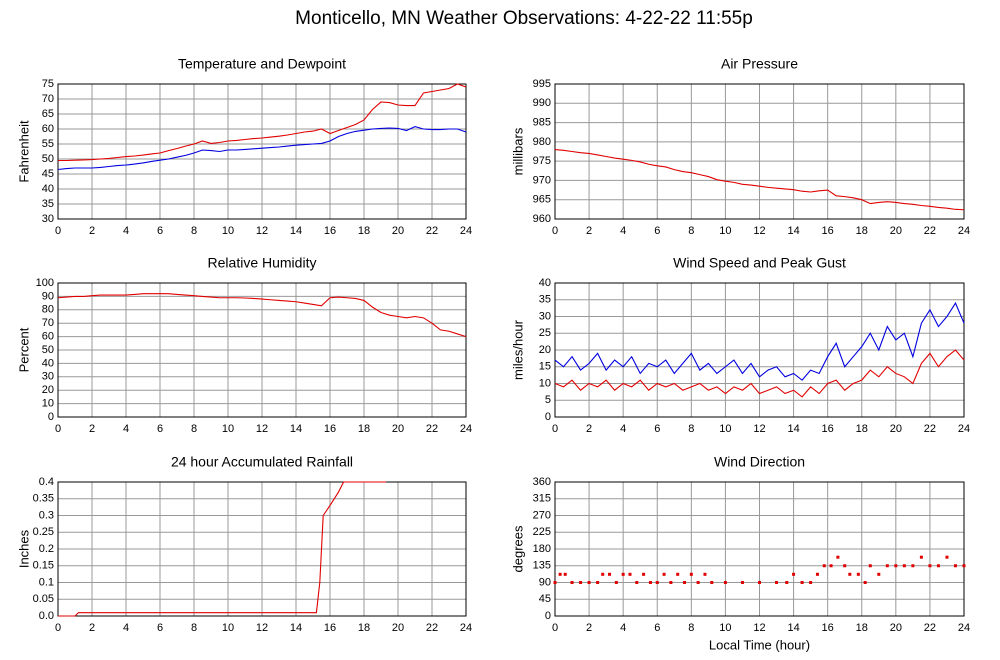 The height and width of the screenshot is (660, 1000). Describe the element at coordinates (545, 367) in the screenshot. I see `y-tick-label: 15` at that location.